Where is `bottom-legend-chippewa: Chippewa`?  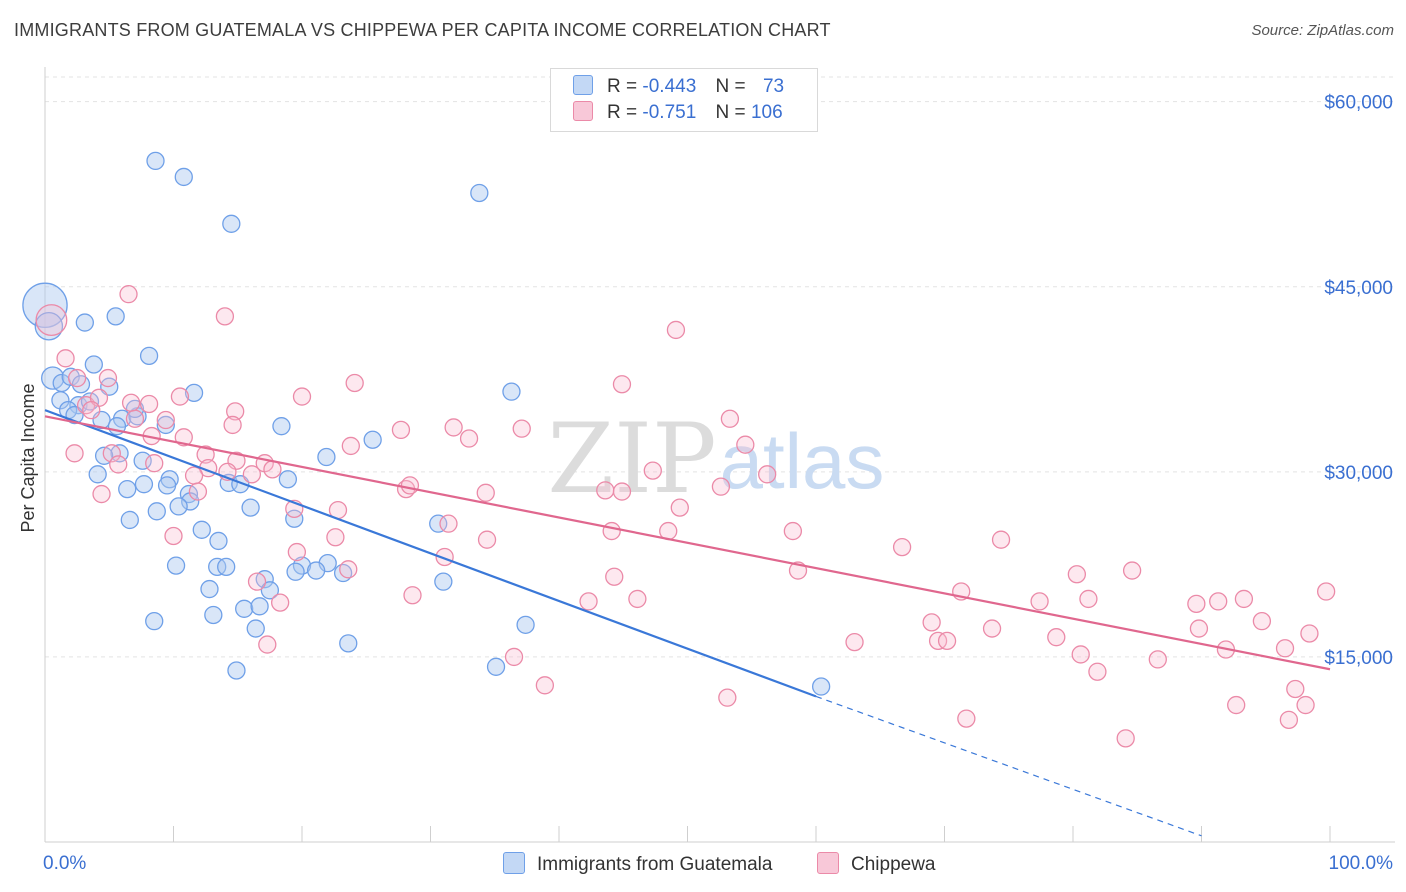 bottom-legend-chippewa: Chippewa is located at coordinates (876, 864).